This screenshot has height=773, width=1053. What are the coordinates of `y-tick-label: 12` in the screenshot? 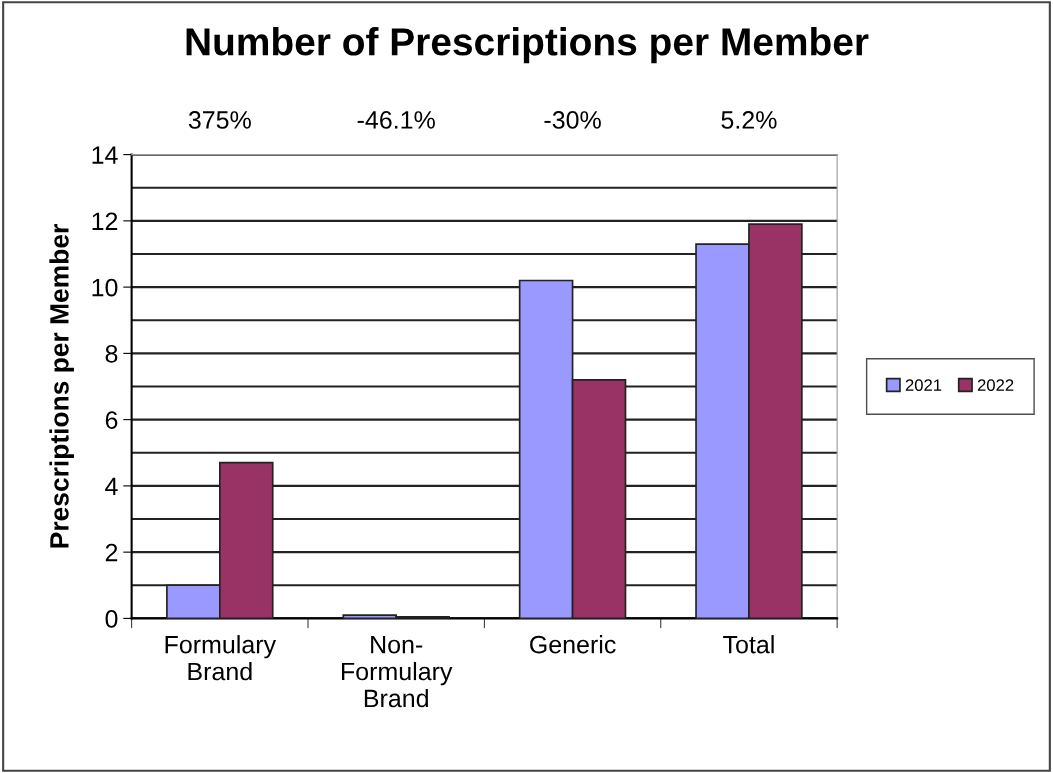 It's located at (105, 221).